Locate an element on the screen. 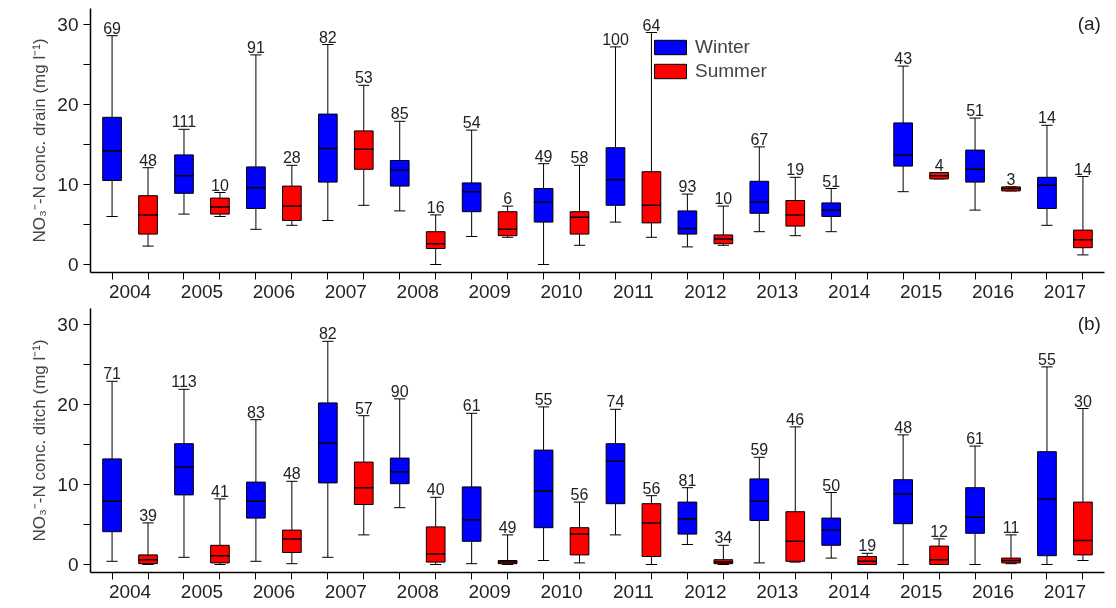  text: 43 is located at coordinates (903, 59).